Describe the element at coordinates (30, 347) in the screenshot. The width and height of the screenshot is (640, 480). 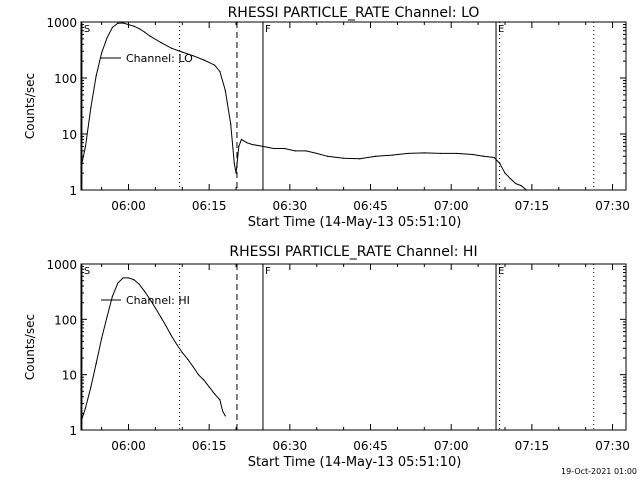
I see `y-axis-label: Counts/sec` at that location.